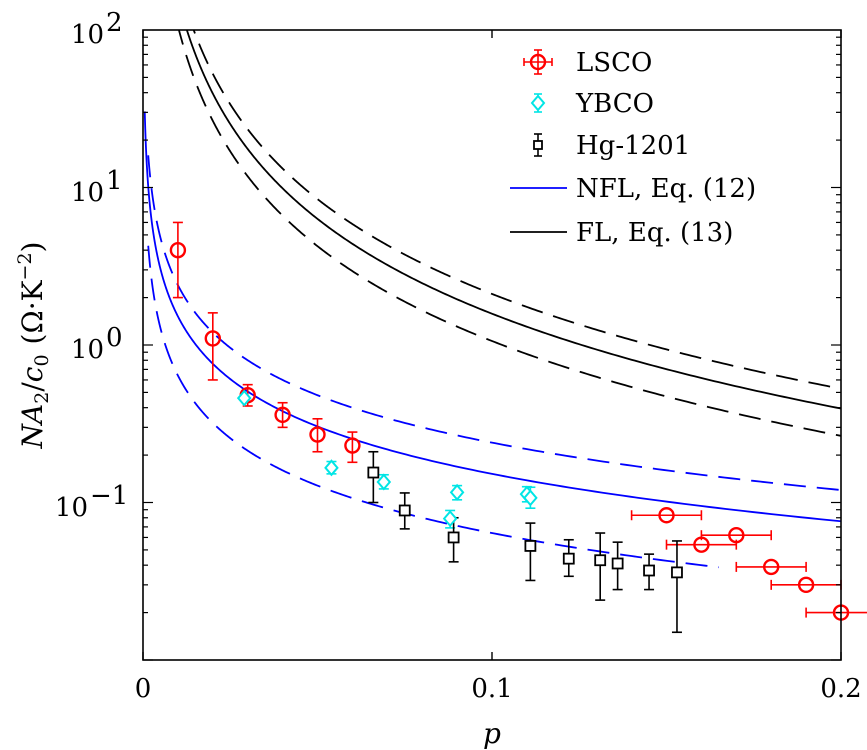 This screenshot has height=750, width=867. What do you see at coordinates (114, 181) in the screenshot?
I see `y-tick-exponent-1e1: 1` at bounding box center [114, 181].